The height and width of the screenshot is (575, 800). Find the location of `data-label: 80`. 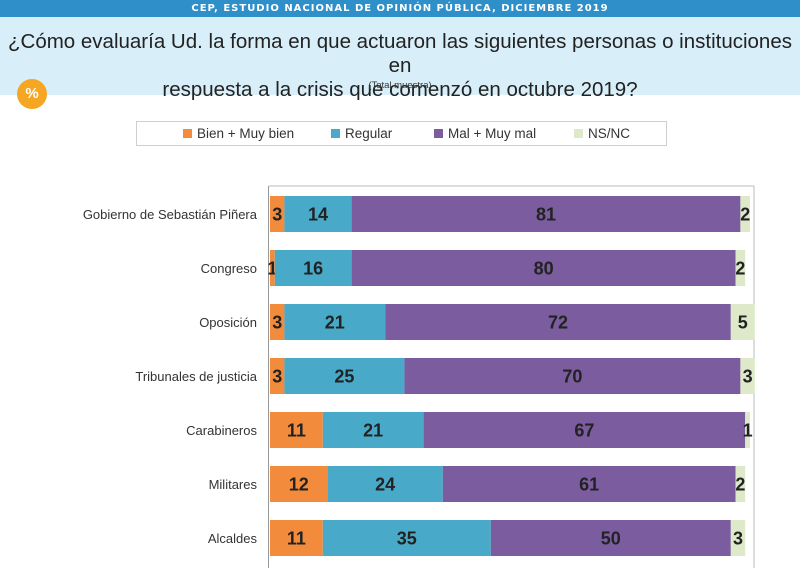

data-label: 80 is located at coordinates (544, 269).